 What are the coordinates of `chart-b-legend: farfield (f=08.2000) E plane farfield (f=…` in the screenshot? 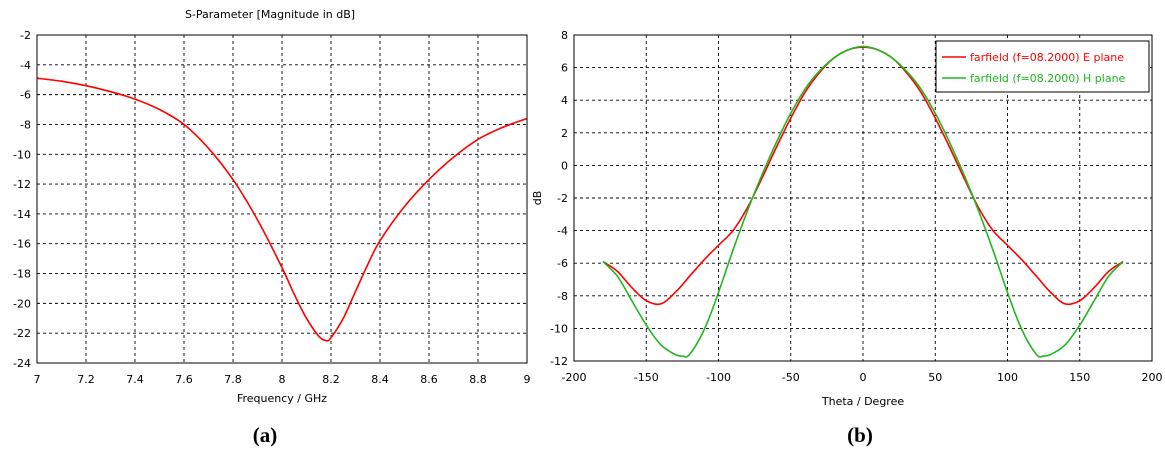 It's located at (1042, 66).